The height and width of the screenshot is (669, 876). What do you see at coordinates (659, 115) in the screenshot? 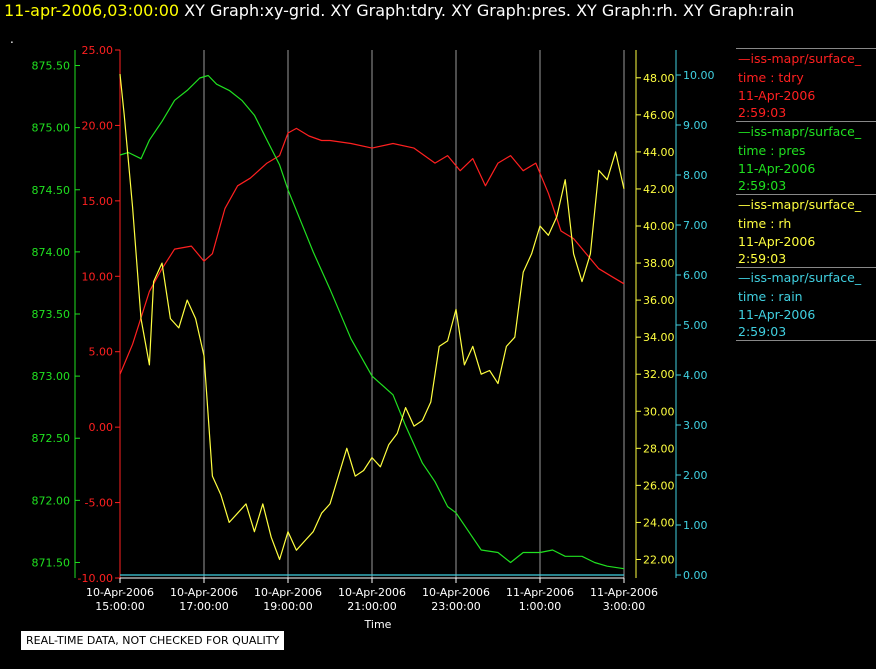
I see `rh-tick-label: 46.00` at bounding box center [659, 115].